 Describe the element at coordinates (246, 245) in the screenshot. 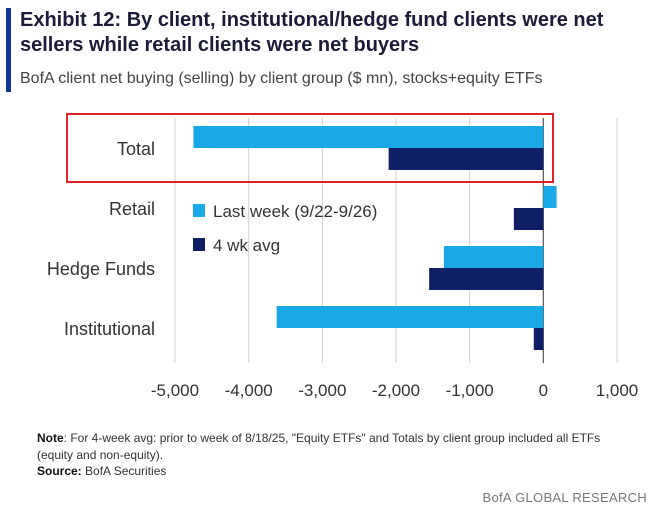

I see `legend-label: 4 wk avg` at that location.